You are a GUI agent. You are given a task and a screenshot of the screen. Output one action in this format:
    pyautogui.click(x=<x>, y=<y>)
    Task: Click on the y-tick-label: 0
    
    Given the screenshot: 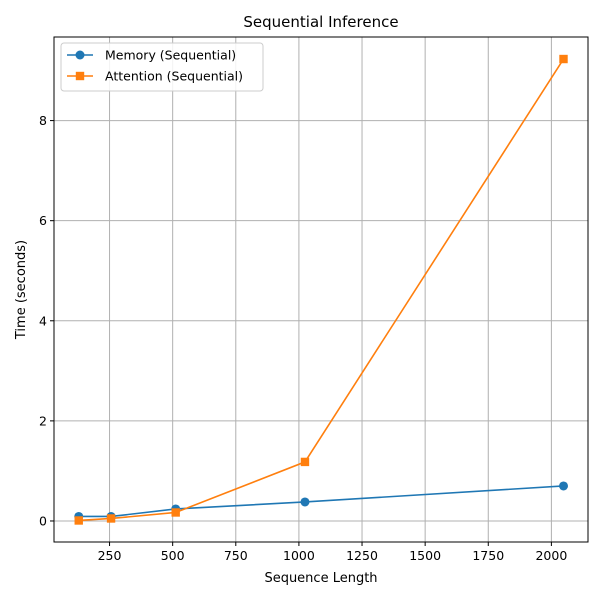 What is the action you would take?
    pyautogui.click(x=43, y=520)
    